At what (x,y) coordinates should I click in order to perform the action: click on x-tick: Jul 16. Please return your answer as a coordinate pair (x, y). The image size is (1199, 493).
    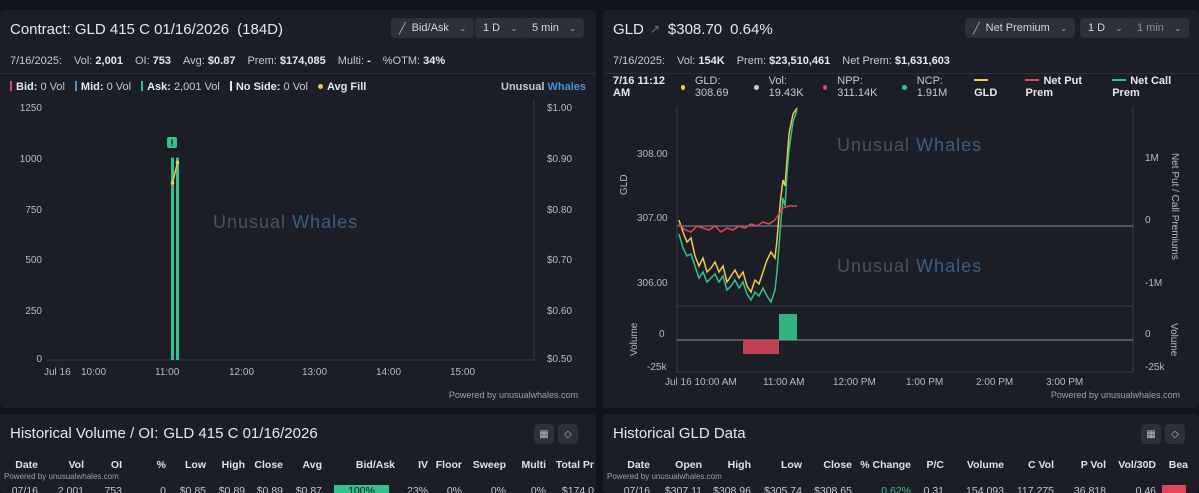
    Looking at the image, I should click on (57, 372).